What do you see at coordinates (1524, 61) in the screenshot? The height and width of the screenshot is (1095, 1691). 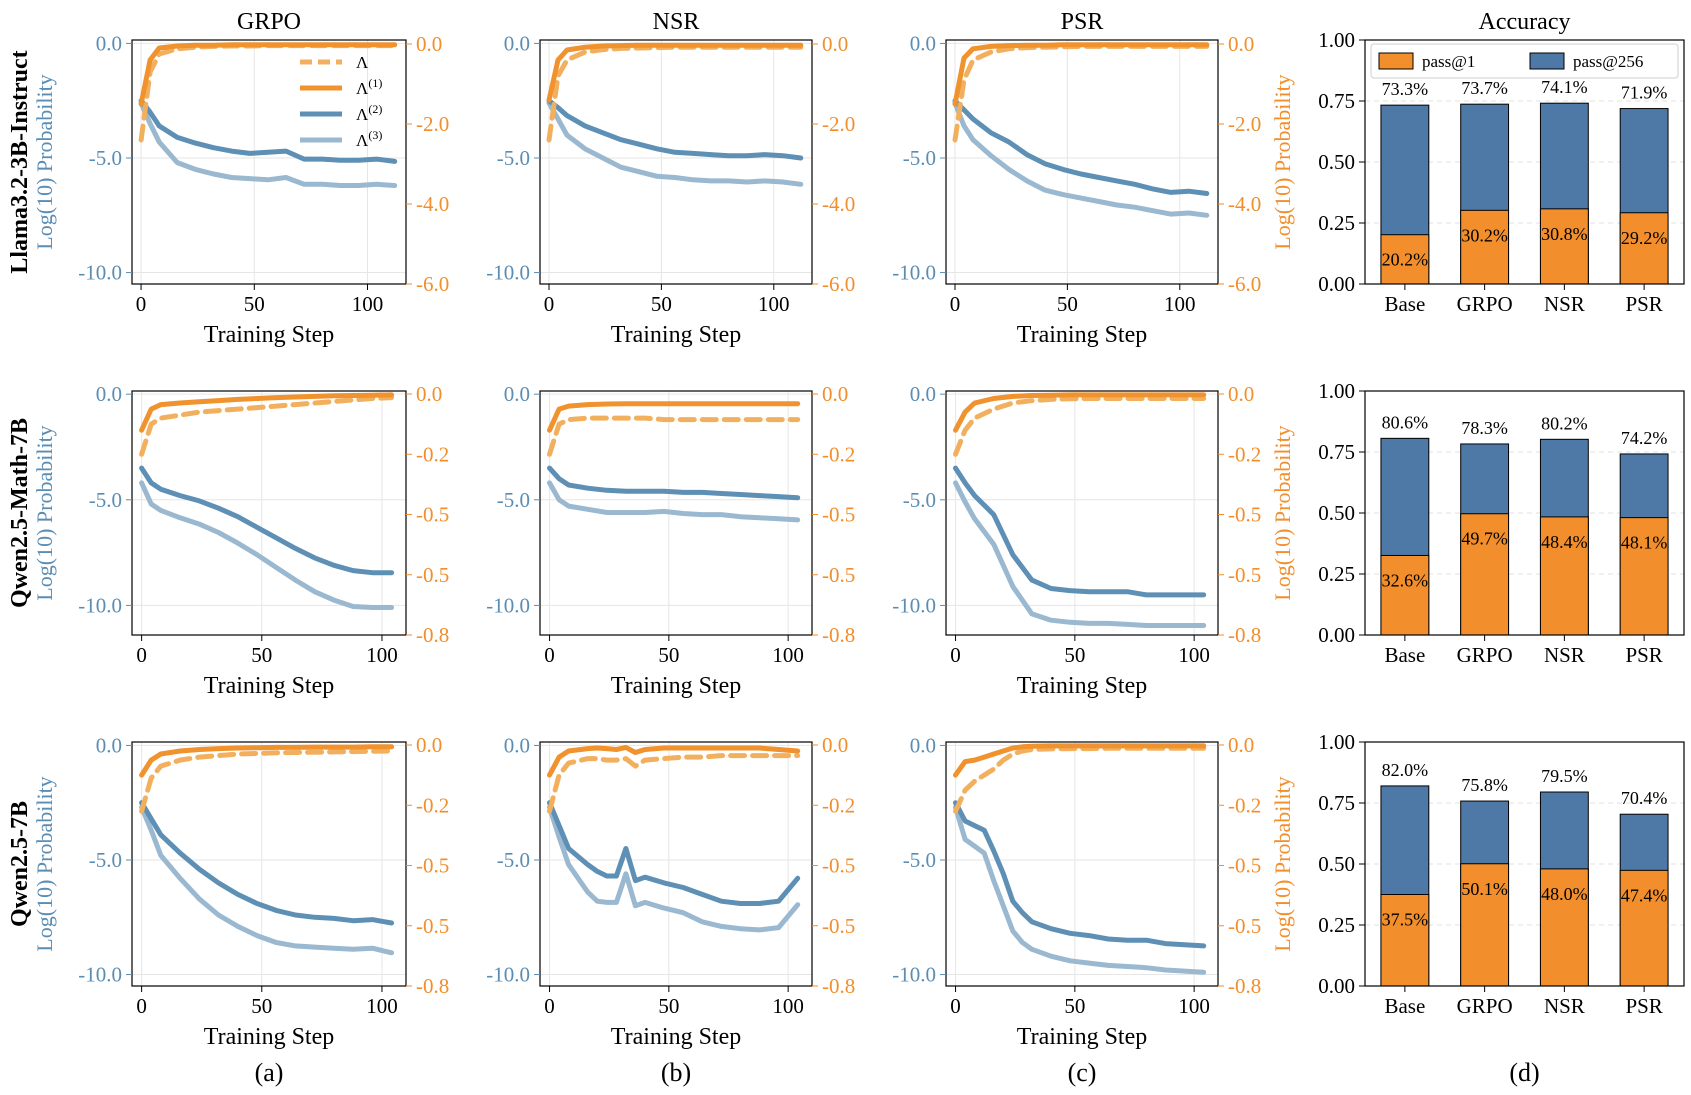 I see `bar-legend: pass@1 pass@256` at bounding box center [1524, 61].